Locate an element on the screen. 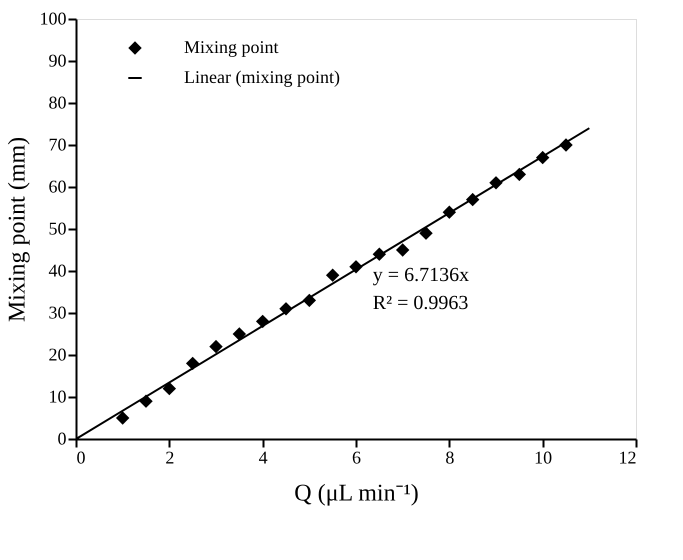 The height and width of the screenshot is (560, 683). y-tick-label: 70 is located at coordinates (57, 144).